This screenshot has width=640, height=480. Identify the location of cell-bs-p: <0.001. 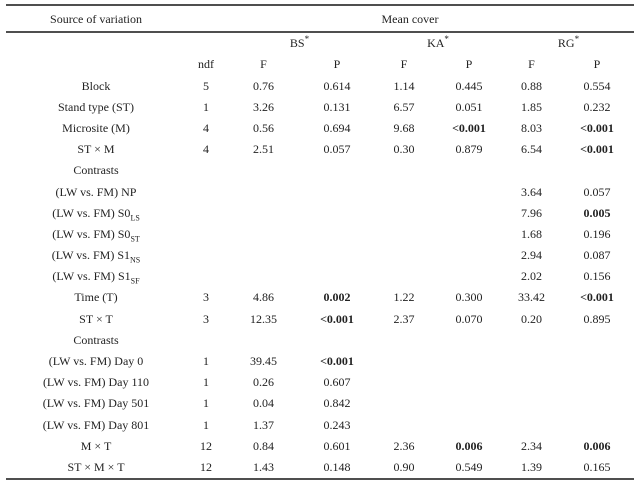
(337, 318).